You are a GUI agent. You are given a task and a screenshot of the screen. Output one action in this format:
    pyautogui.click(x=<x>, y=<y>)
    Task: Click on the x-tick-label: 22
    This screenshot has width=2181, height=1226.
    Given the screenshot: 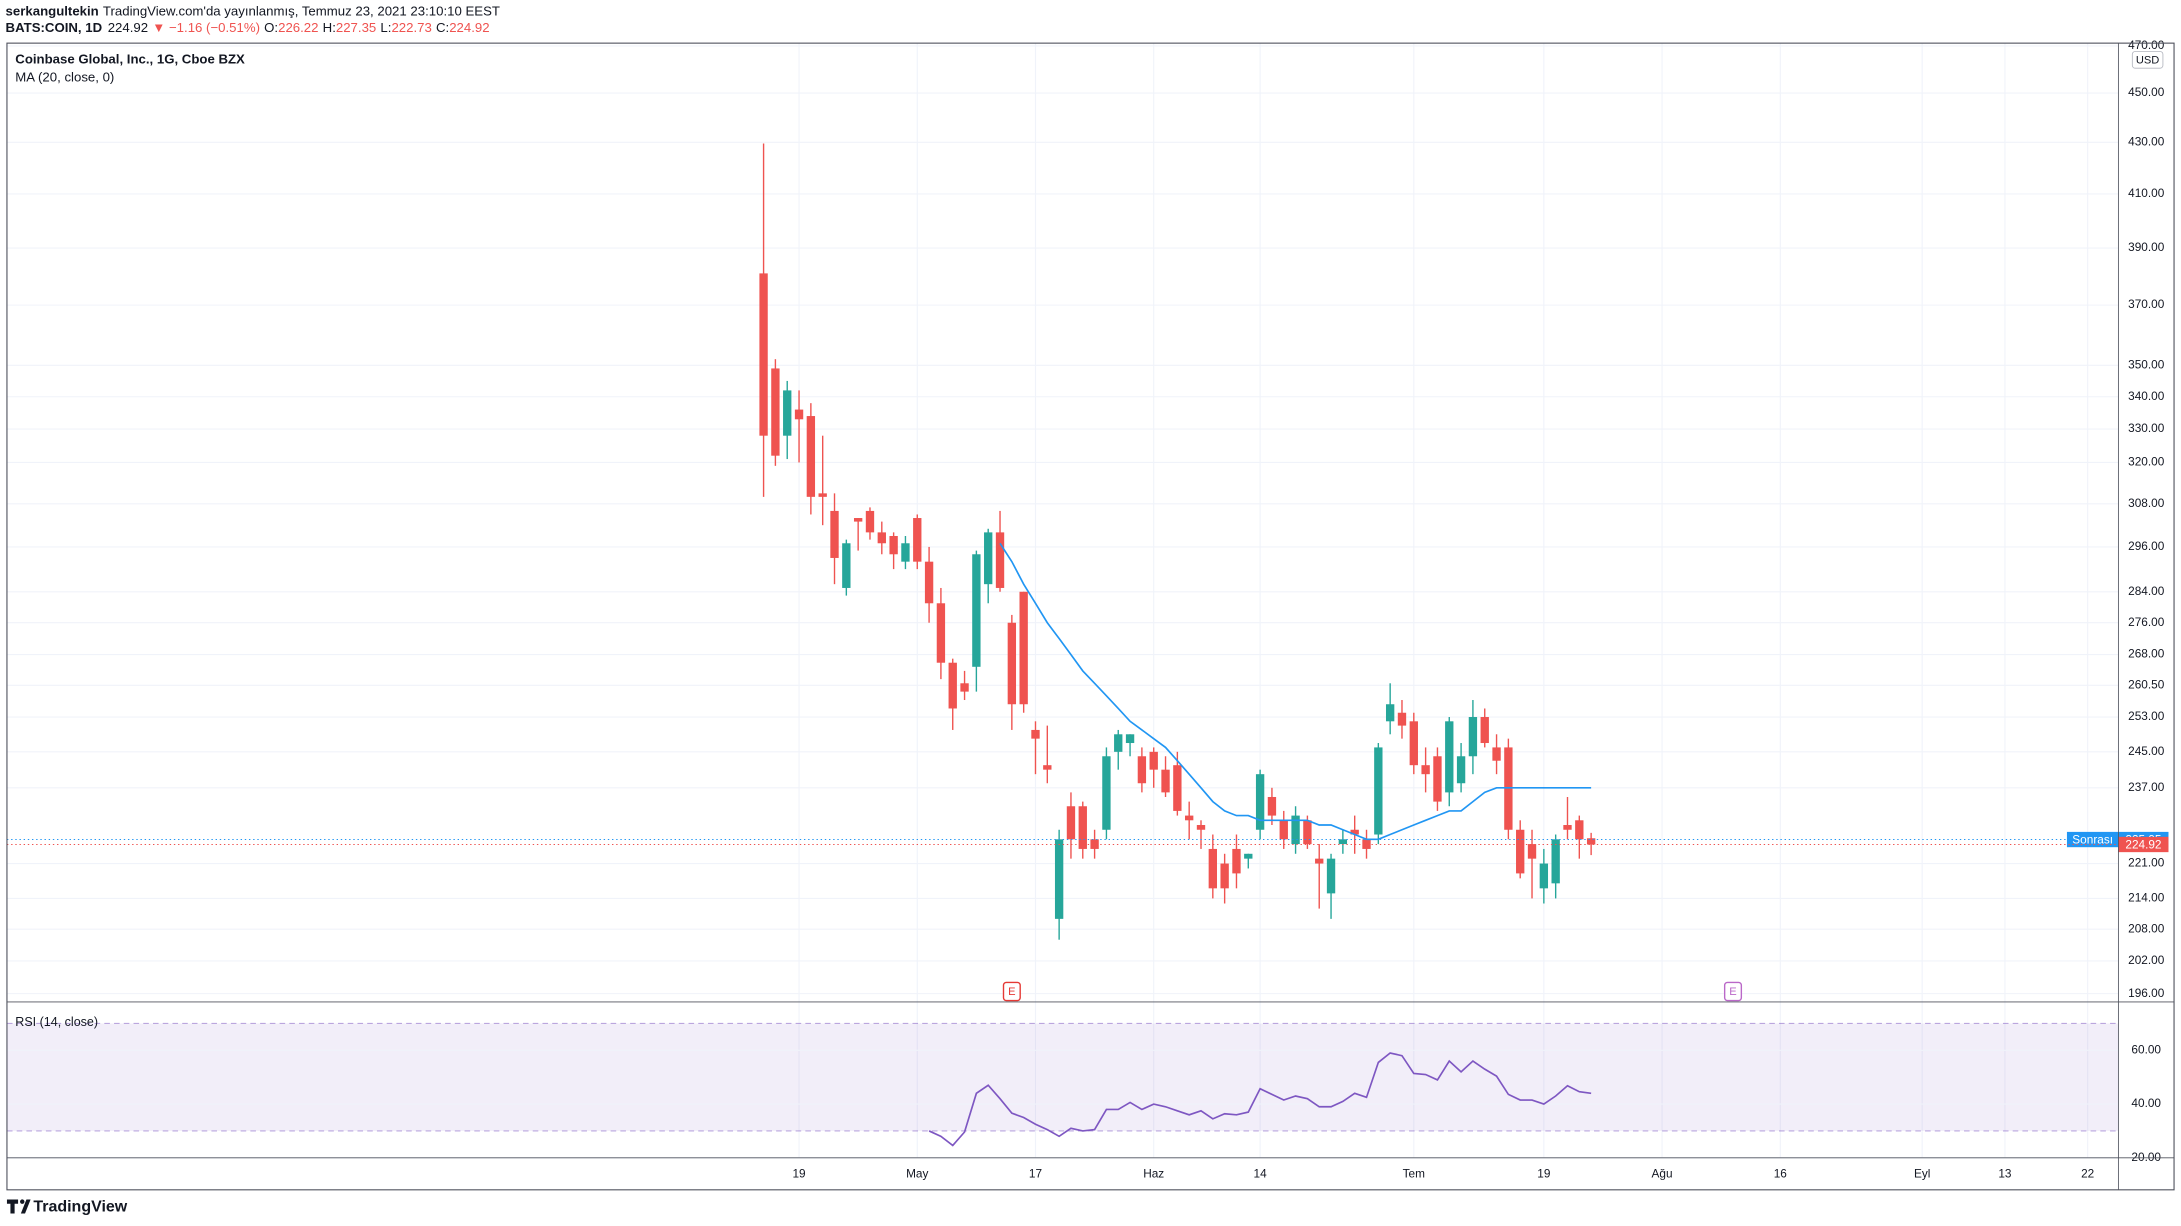 What is the action you would take?
    pyautogui.click(x=2087, y=1174)
    